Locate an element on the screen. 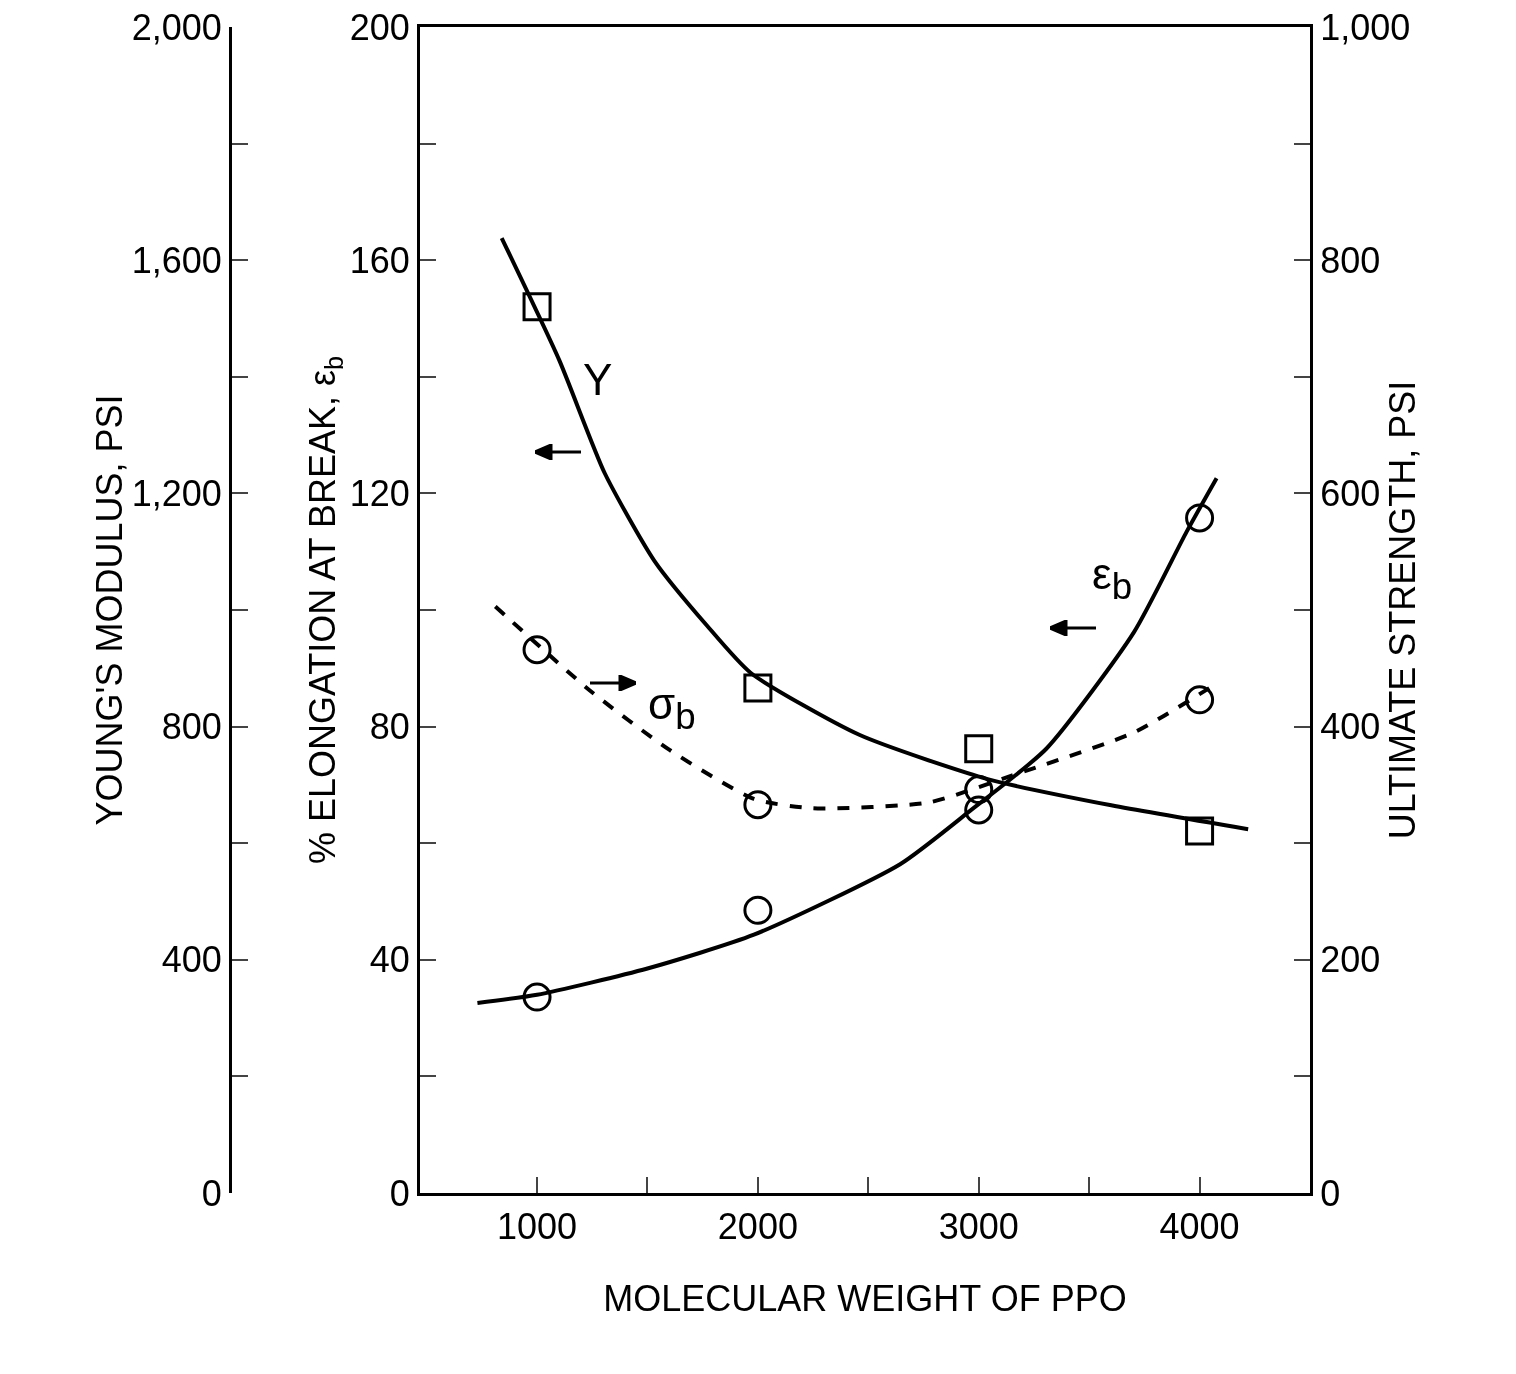 The height and width of the screenshot is (1374, 1516). y2-tick-label: 800 is located at coordinates (1350, 260).